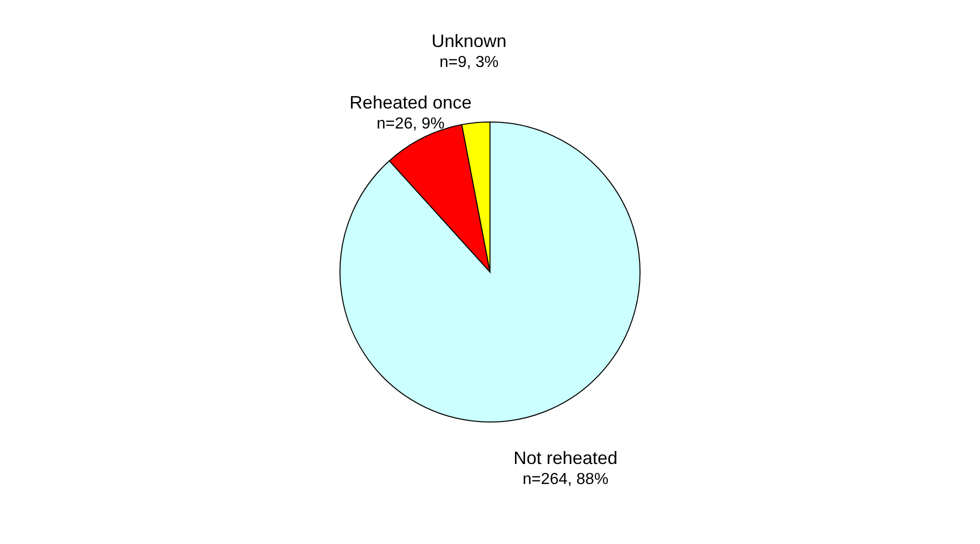 Image resolution: width=980 pixels, height=544 pixels. What do you see at coordinates (565, 479) in the screenshot?
I see `data-label: n=264, 88%` at bounding box center [565, 479].